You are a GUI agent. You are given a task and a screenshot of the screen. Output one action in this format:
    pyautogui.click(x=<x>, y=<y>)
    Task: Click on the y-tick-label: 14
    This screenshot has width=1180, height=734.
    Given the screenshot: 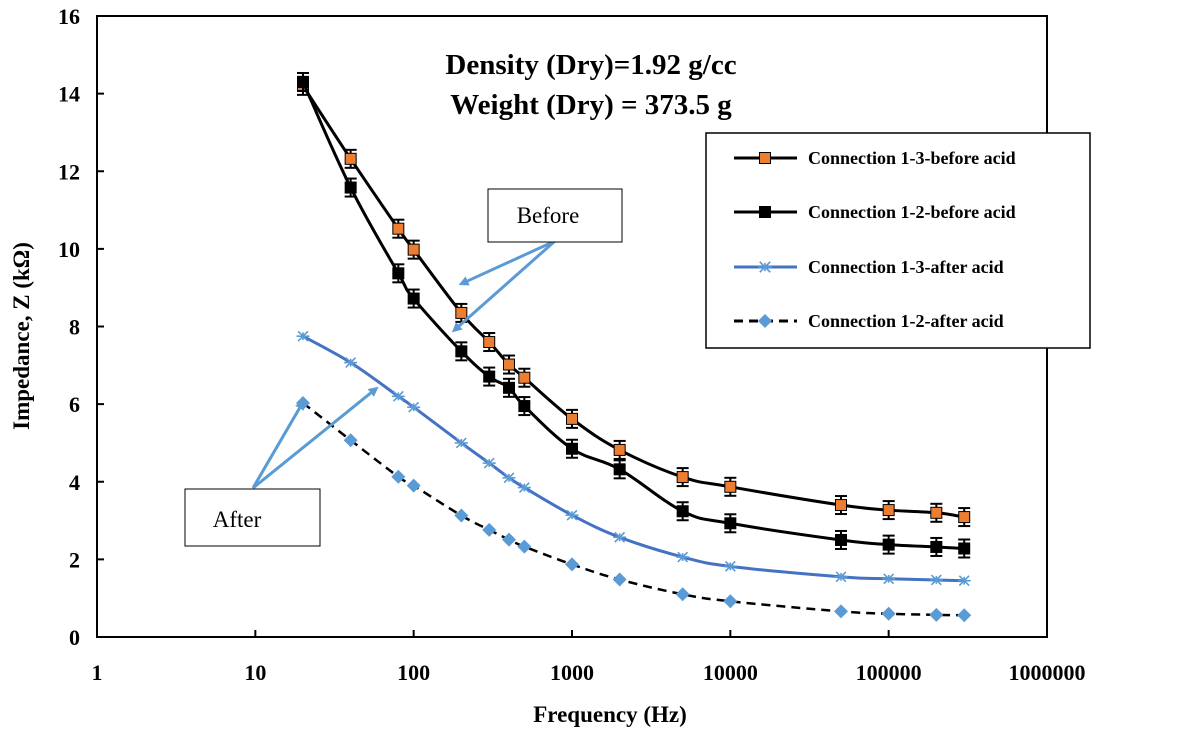 What is the action you would take?
    pyautogui.click(x=69, y=94)
    